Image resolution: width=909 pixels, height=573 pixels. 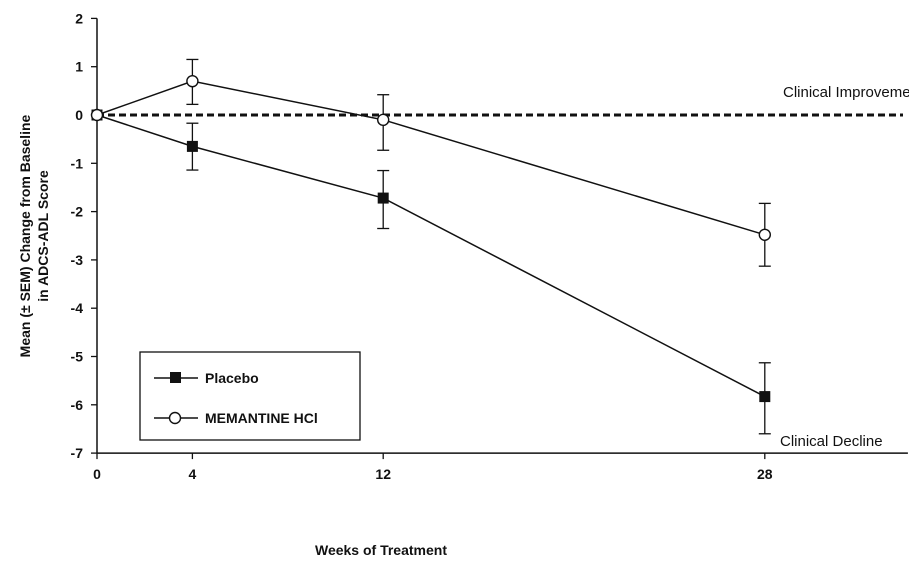 I want to click on y-tick-label: 1, so click(x=79, y=67).